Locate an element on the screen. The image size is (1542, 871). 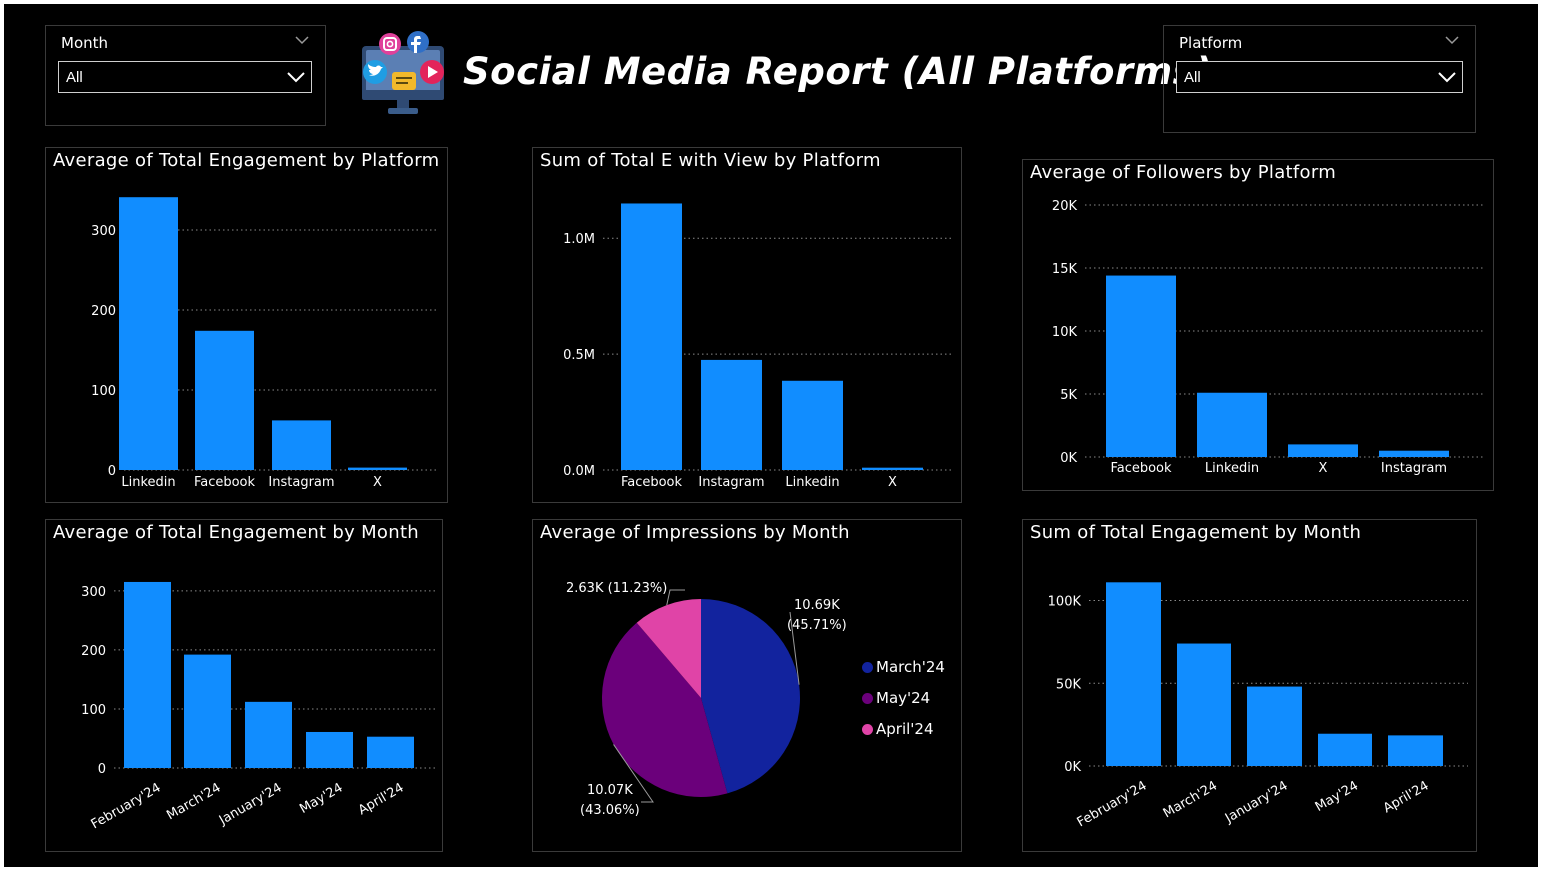
pie-data-label: 10.07K (43.06%) is located at coordinates (610, 800).